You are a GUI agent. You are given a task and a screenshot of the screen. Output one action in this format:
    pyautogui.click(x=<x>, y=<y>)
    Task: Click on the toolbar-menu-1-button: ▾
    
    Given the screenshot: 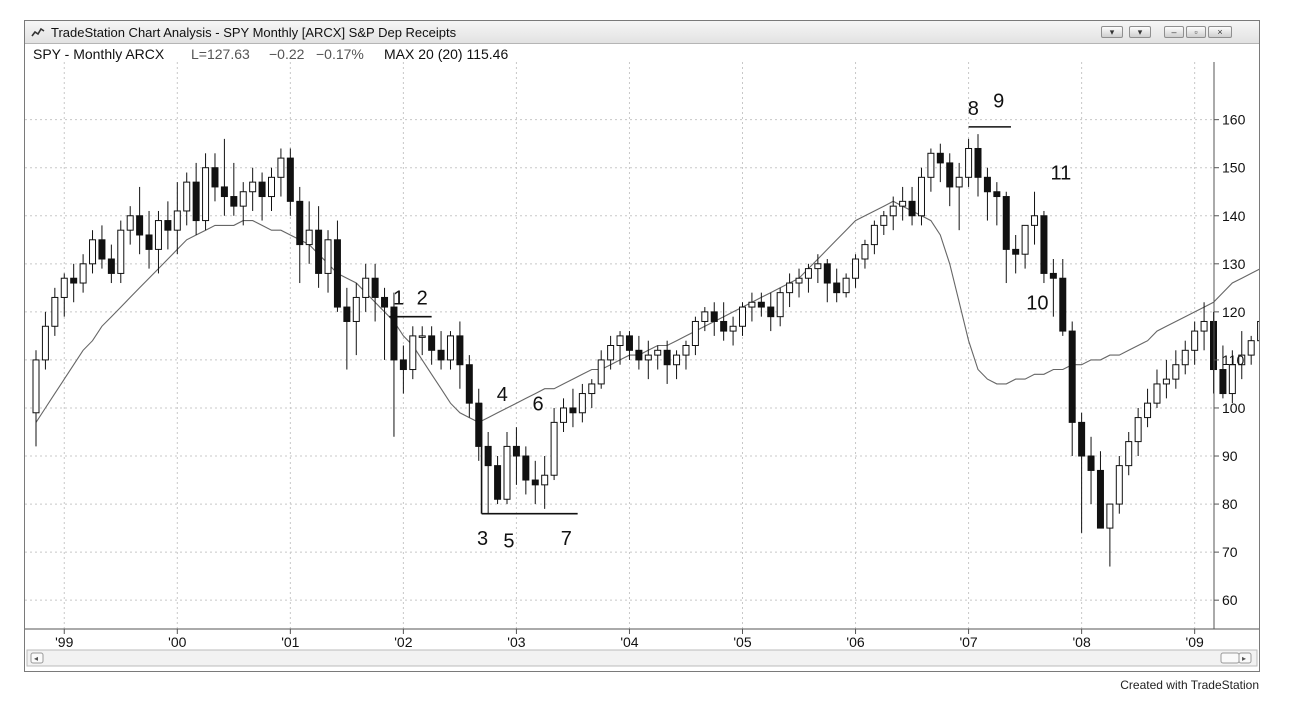 What is the action you would take?
    pyautogui.click(x=1112, y=32)
    